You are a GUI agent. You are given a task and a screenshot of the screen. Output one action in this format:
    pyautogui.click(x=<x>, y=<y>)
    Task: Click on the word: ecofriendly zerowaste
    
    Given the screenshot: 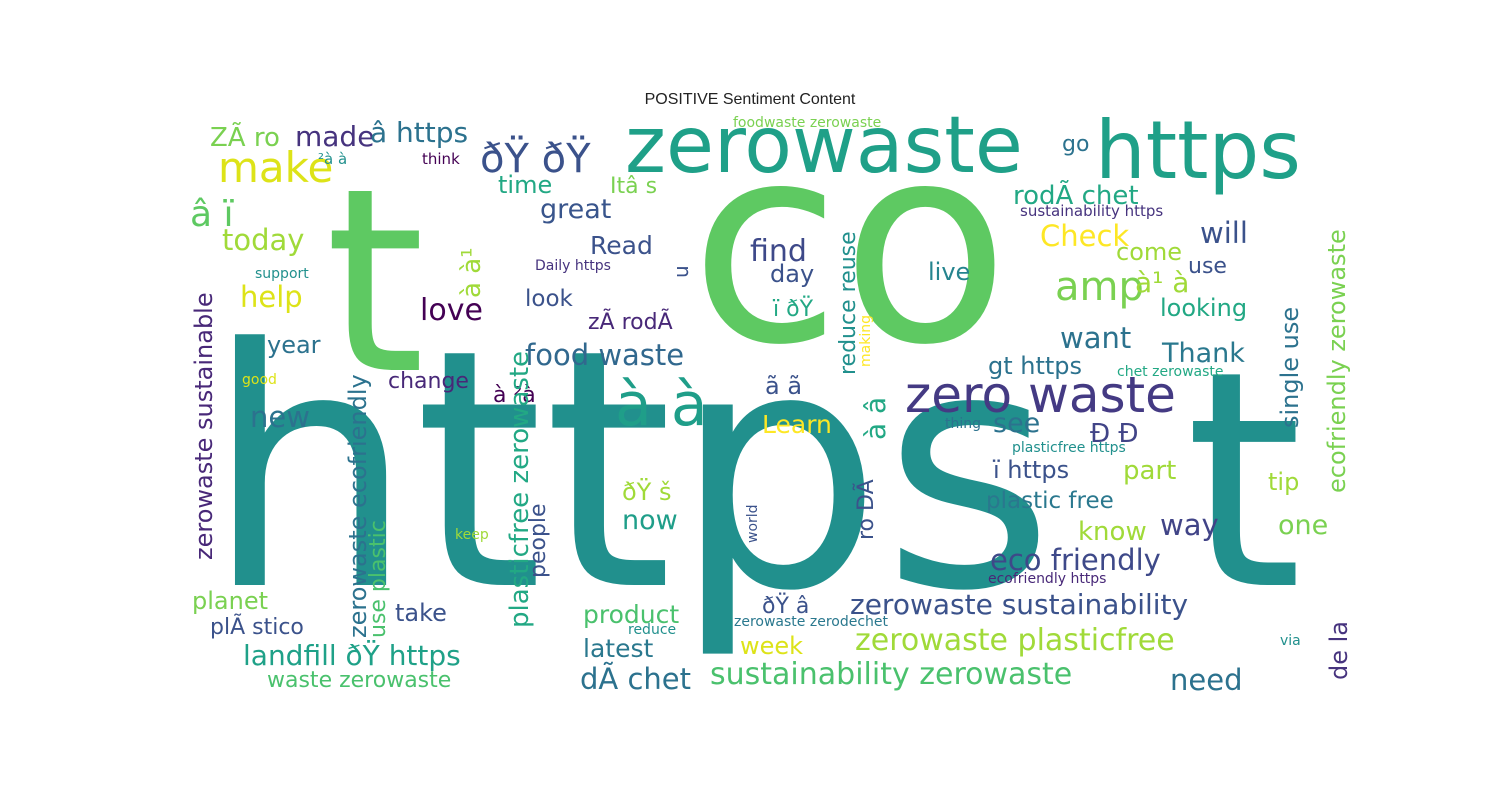 What is the action you would take?
    pyautogui.click(x=1337, y=361)
    